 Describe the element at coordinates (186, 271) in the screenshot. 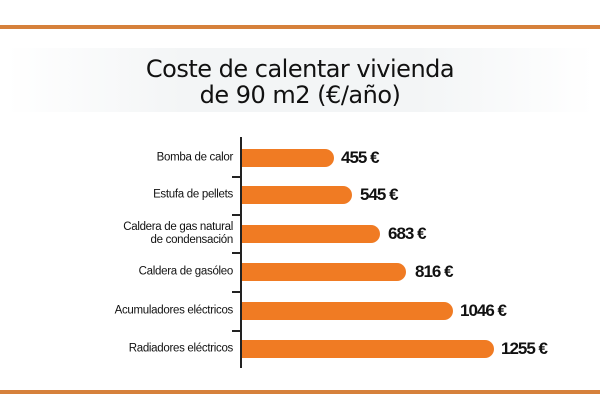

I see `category-label: Caldera de gasóleo` at that location.